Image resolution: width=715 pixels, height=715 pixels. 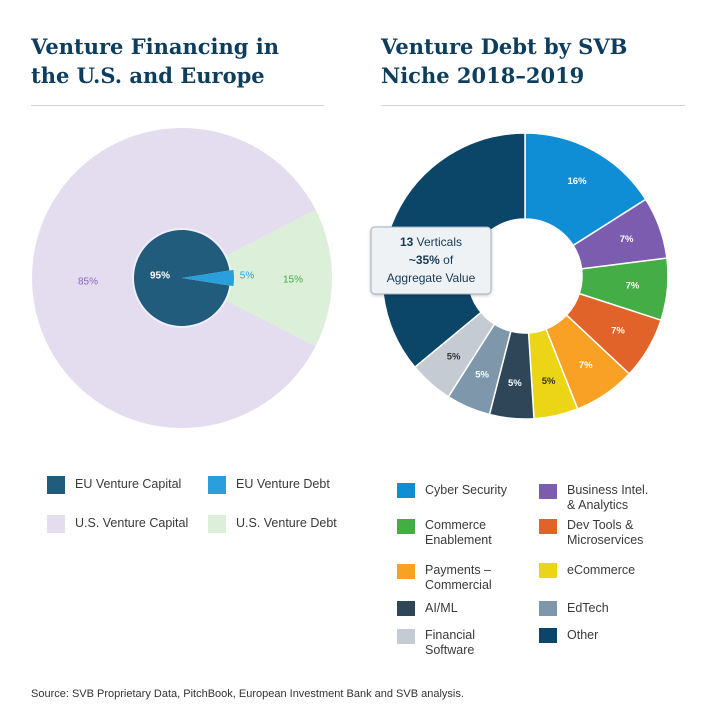 What do you see at coordinates (515, 383) in the screenshot?
I see `donut-label-ai-ml: 5%` at bounding box center [515, 383].